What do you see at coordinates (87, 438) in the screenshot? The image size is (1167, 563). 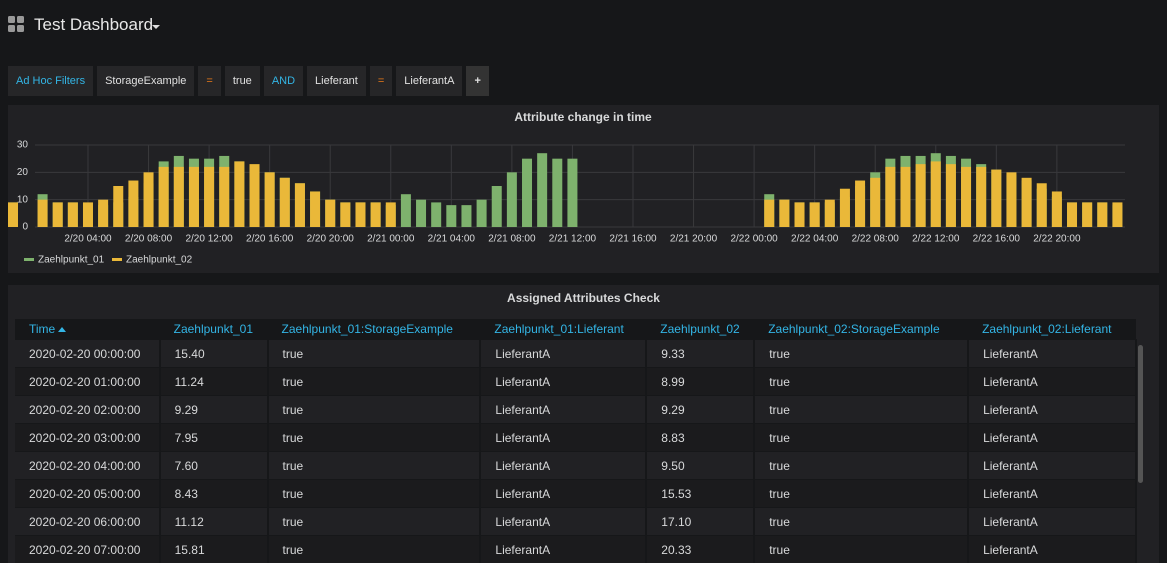 I see `table-cell: 2020-02-20 03:00:00` at bounding box center [87, 438].